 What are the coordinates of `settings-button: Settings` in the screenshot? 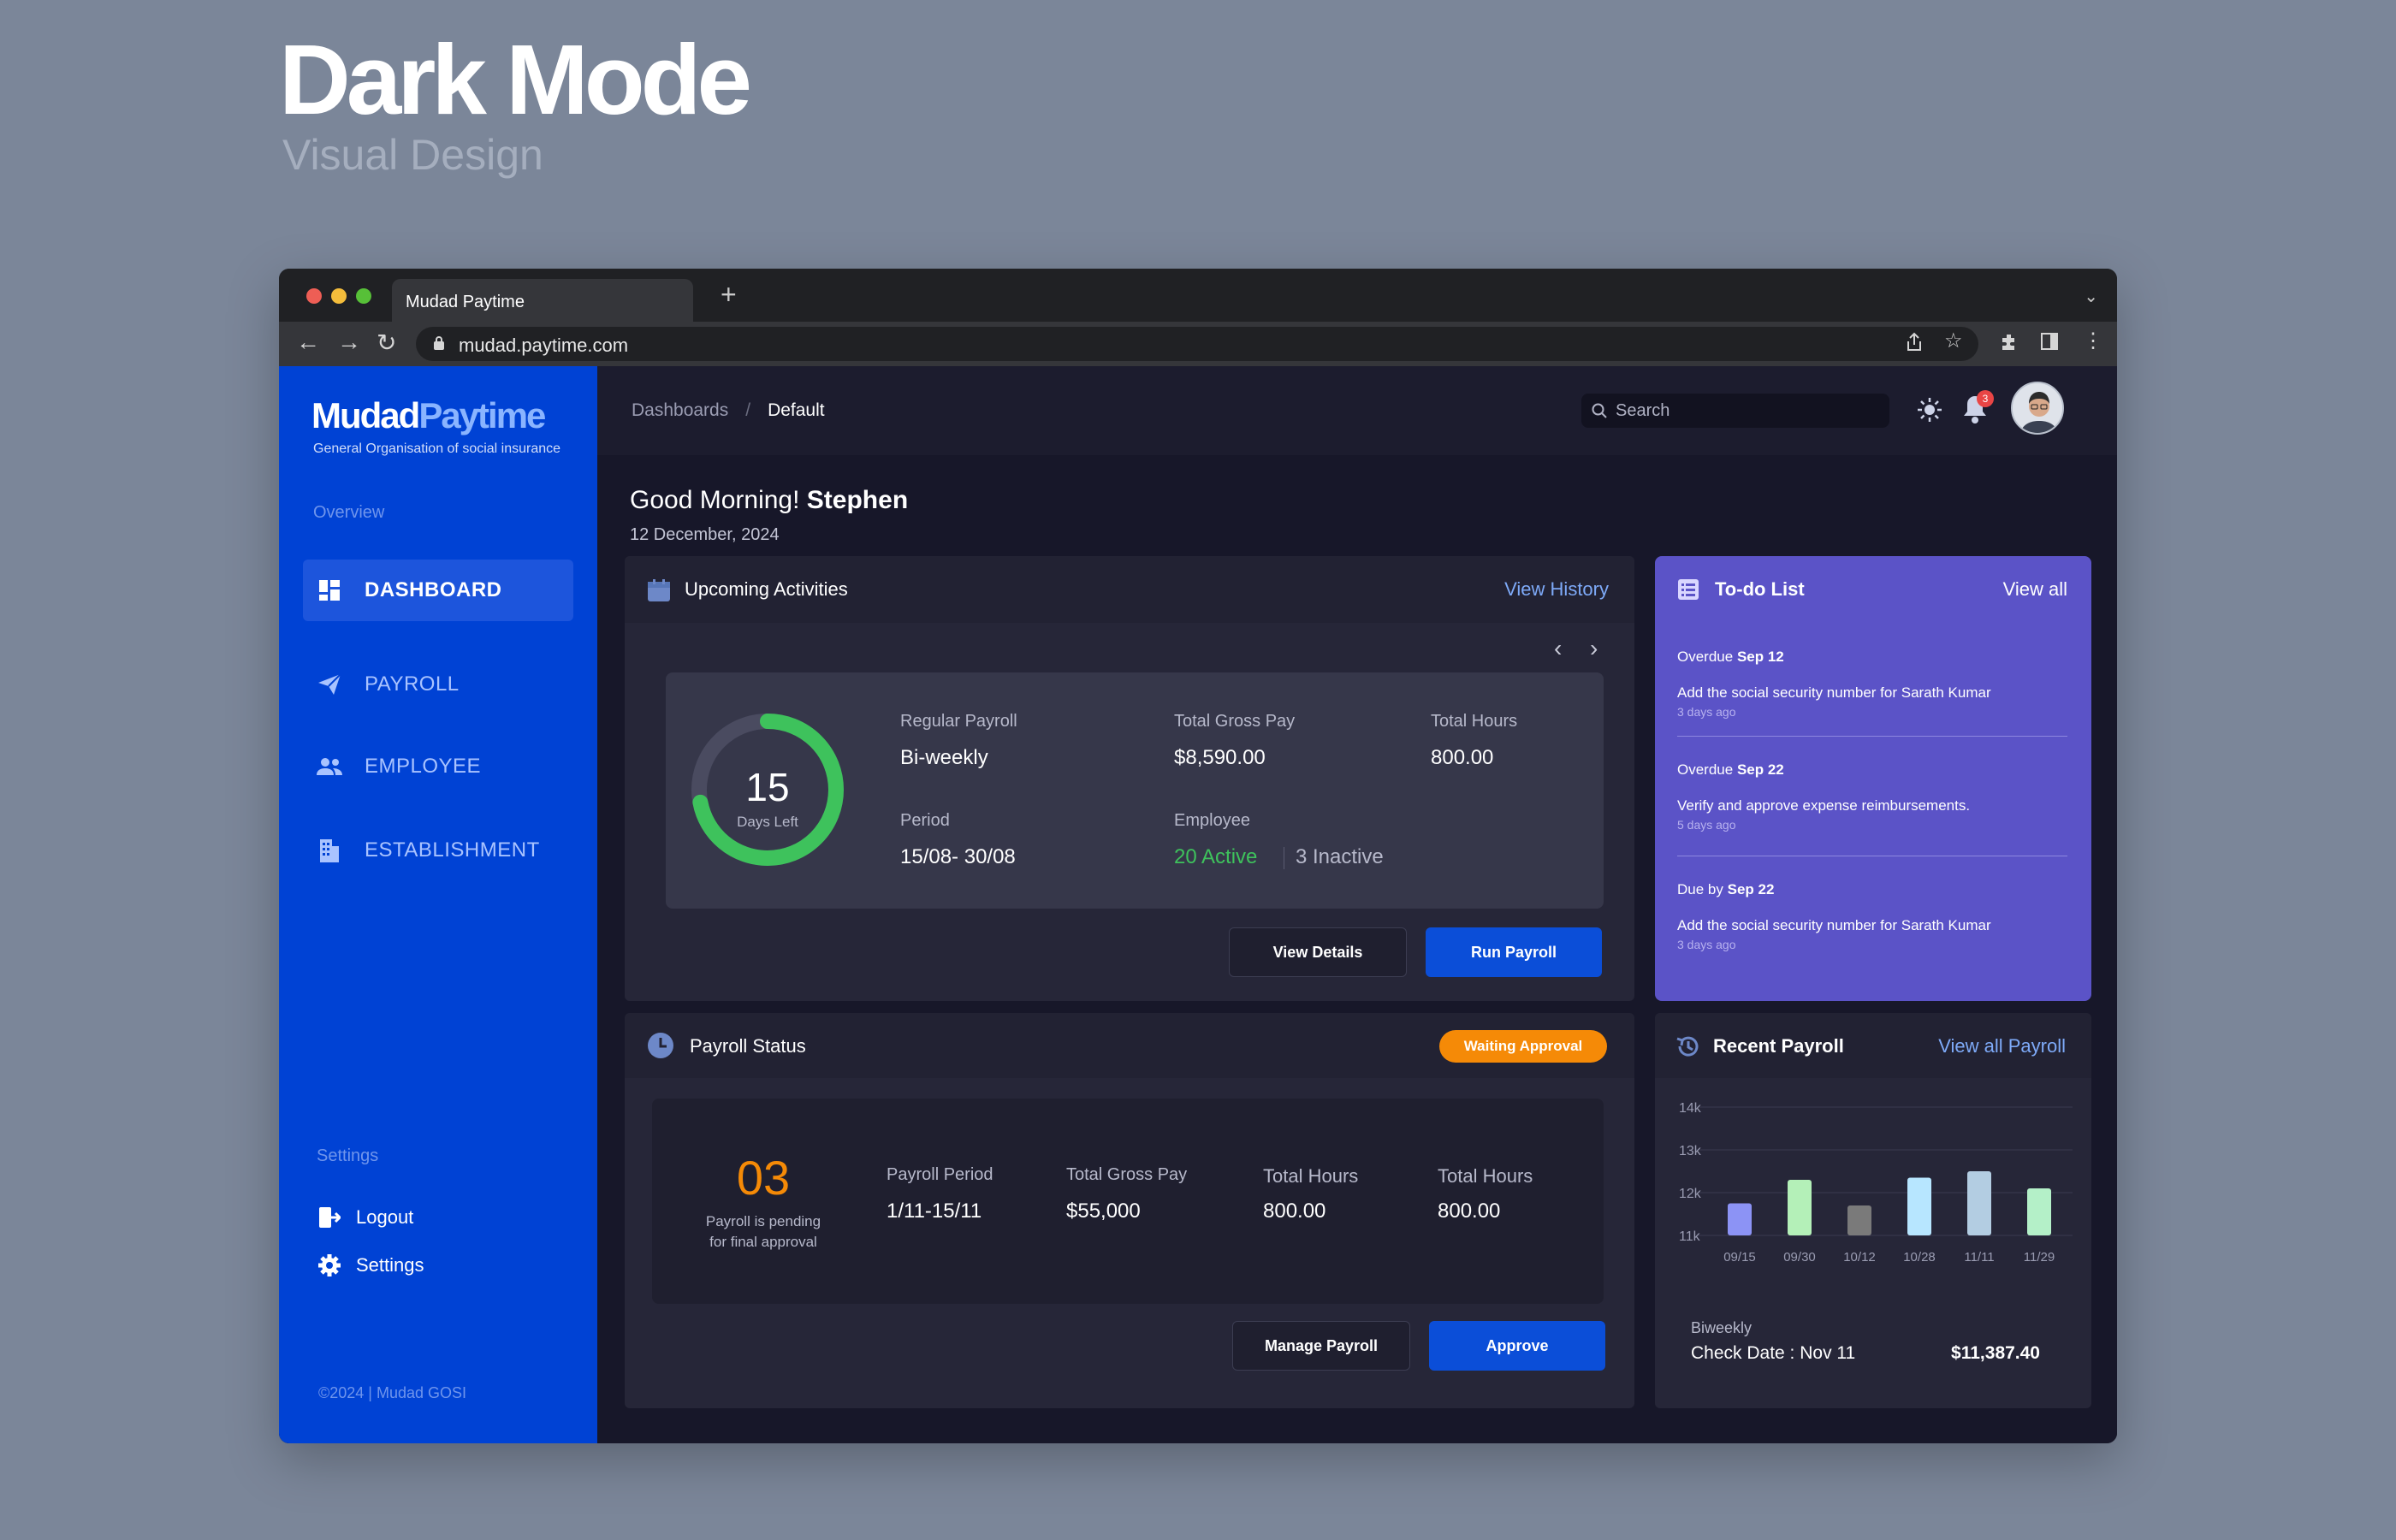 It's located at (370, 1265).